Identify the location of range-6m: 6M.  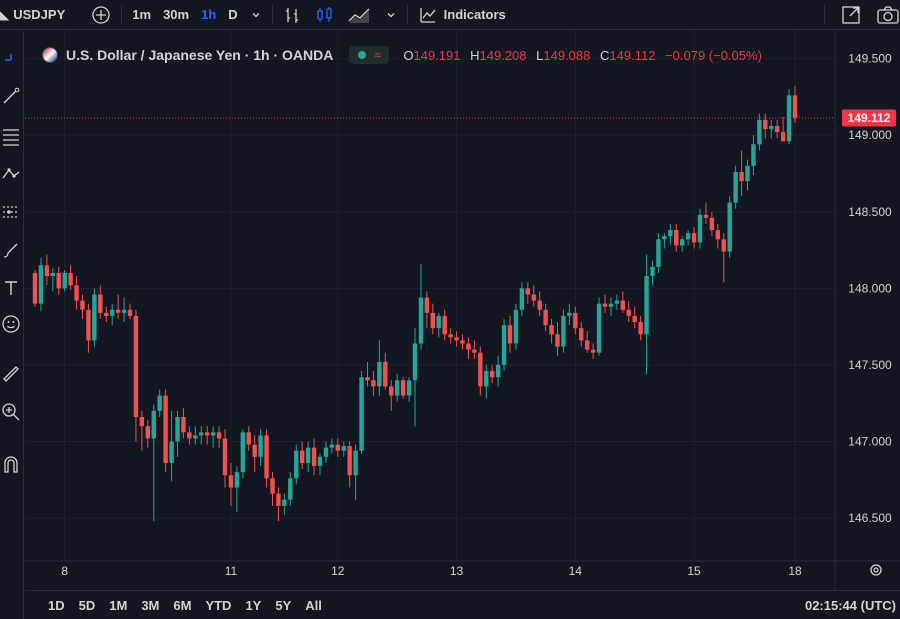
(182, 605).